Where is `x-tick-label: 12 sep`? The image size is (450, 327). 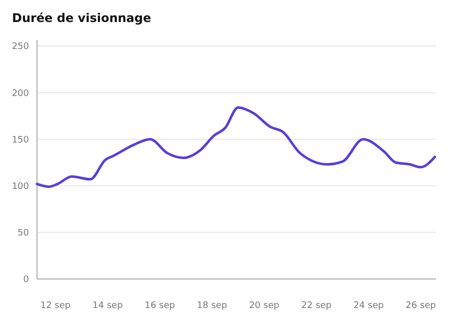
x-tick-label: 12 sep is located at coordinates (55, 306).